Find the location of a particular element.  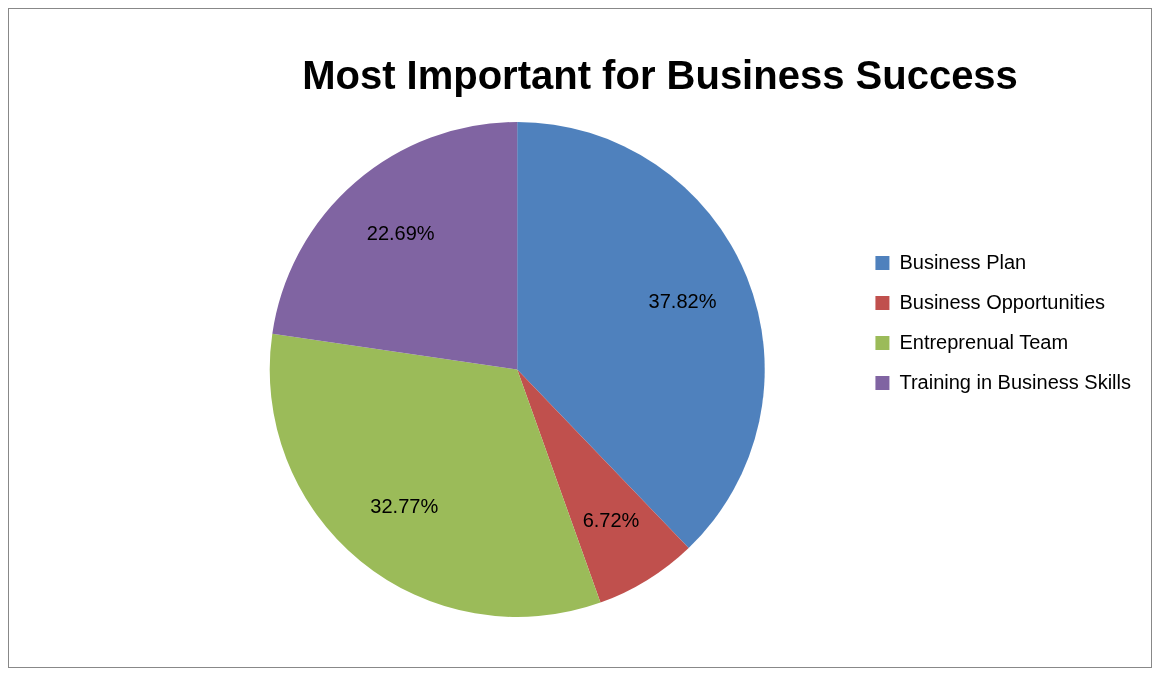

legend-label: Business Plan is located at coordinates (963, 261).